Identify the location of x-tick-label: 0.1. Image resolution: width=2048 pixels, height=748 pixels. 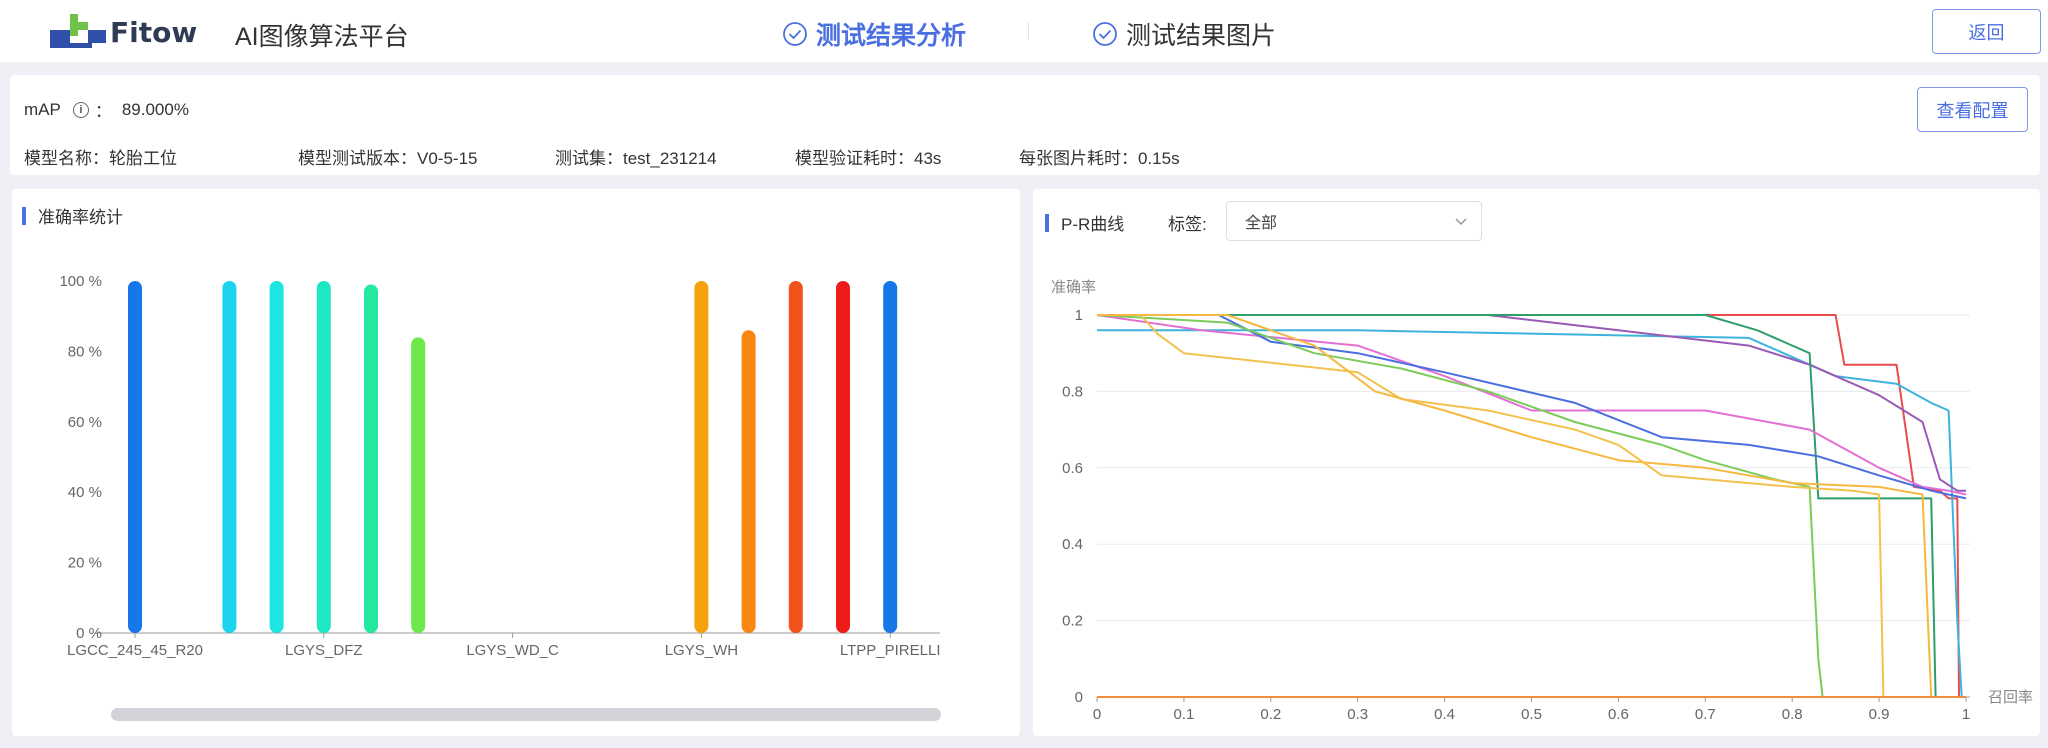
(1183, 714).